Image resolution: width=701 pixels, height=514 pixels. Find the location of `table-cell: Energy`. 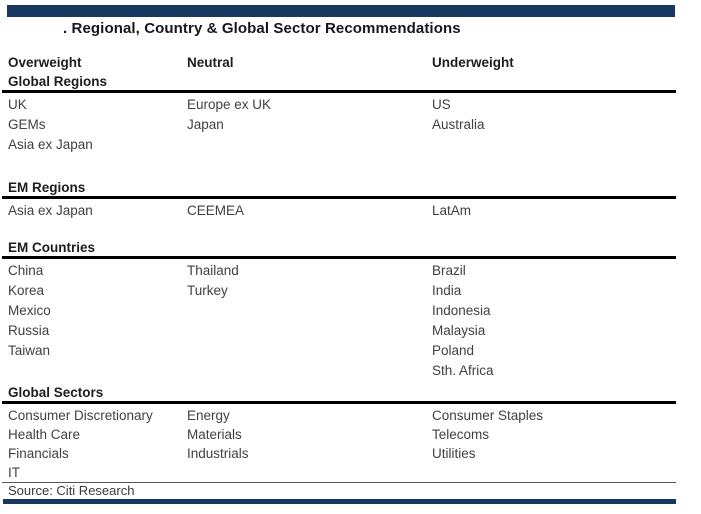

table-cell: Energy is located at coordinates (208, 415).